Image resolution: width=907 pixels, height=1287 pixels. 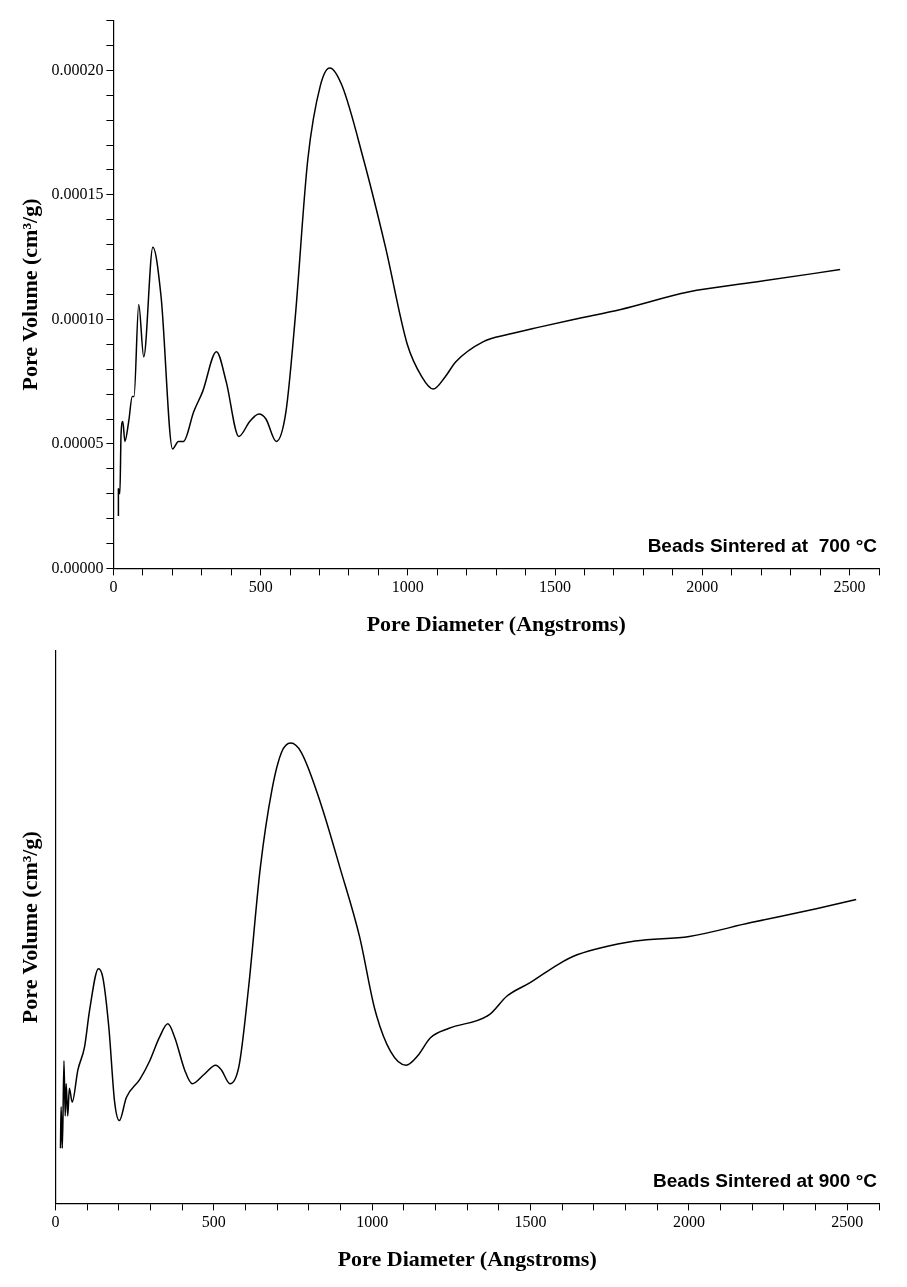 I want to click on y-tick-label: 0.00020, so click(x=77, y=69).